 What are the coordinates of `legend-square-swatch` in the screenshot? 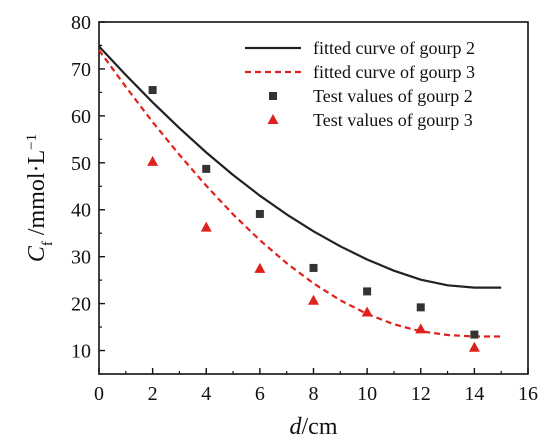 It's located at (273, 96).